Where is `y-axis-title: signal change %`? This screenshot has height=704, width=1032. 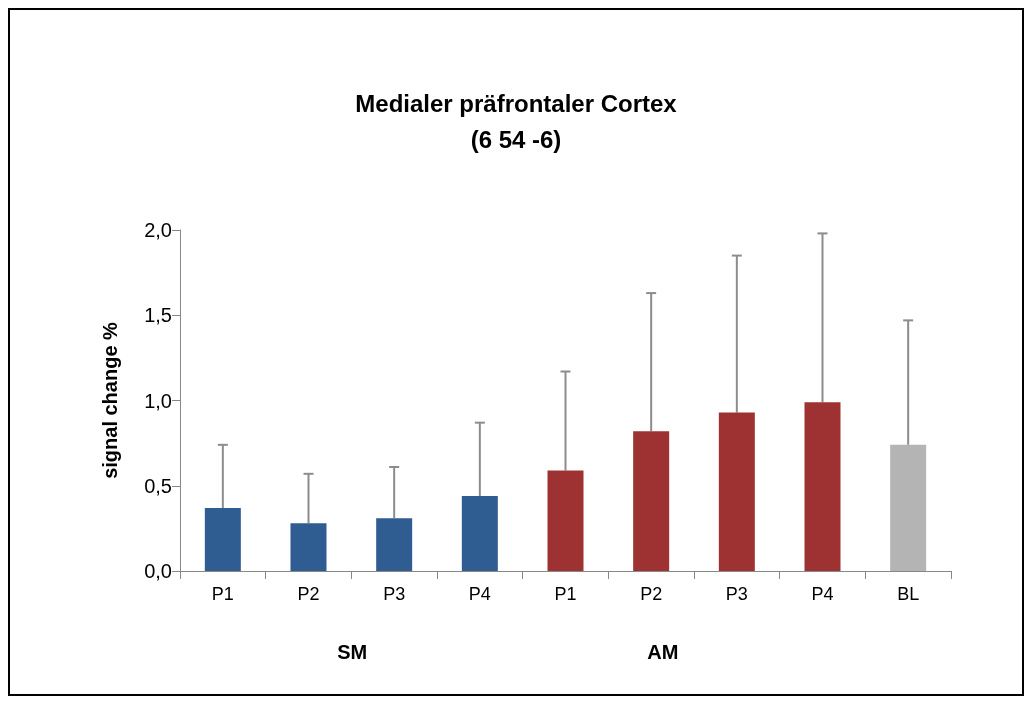 y-axis-title: signal change % is located at coordinates (110, 400).